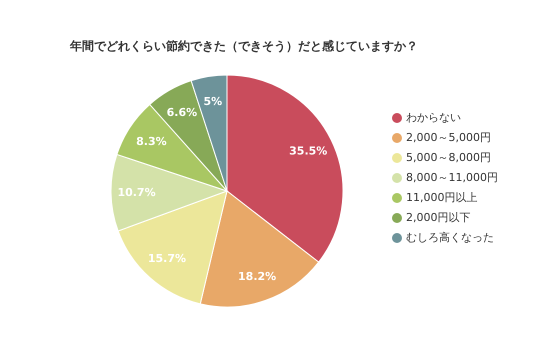 The width and height of the screenshot is (536, 357). Describe the element at coordinates (450, 237) in the screenshot. I see `legend-label: むしろ高くなった` at that location.